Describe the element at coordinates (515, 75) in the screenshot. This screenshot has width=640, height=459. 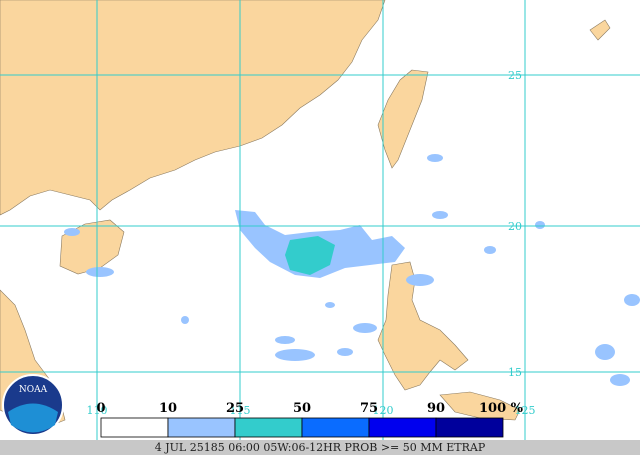
I see `lat-label: 25` at that location.